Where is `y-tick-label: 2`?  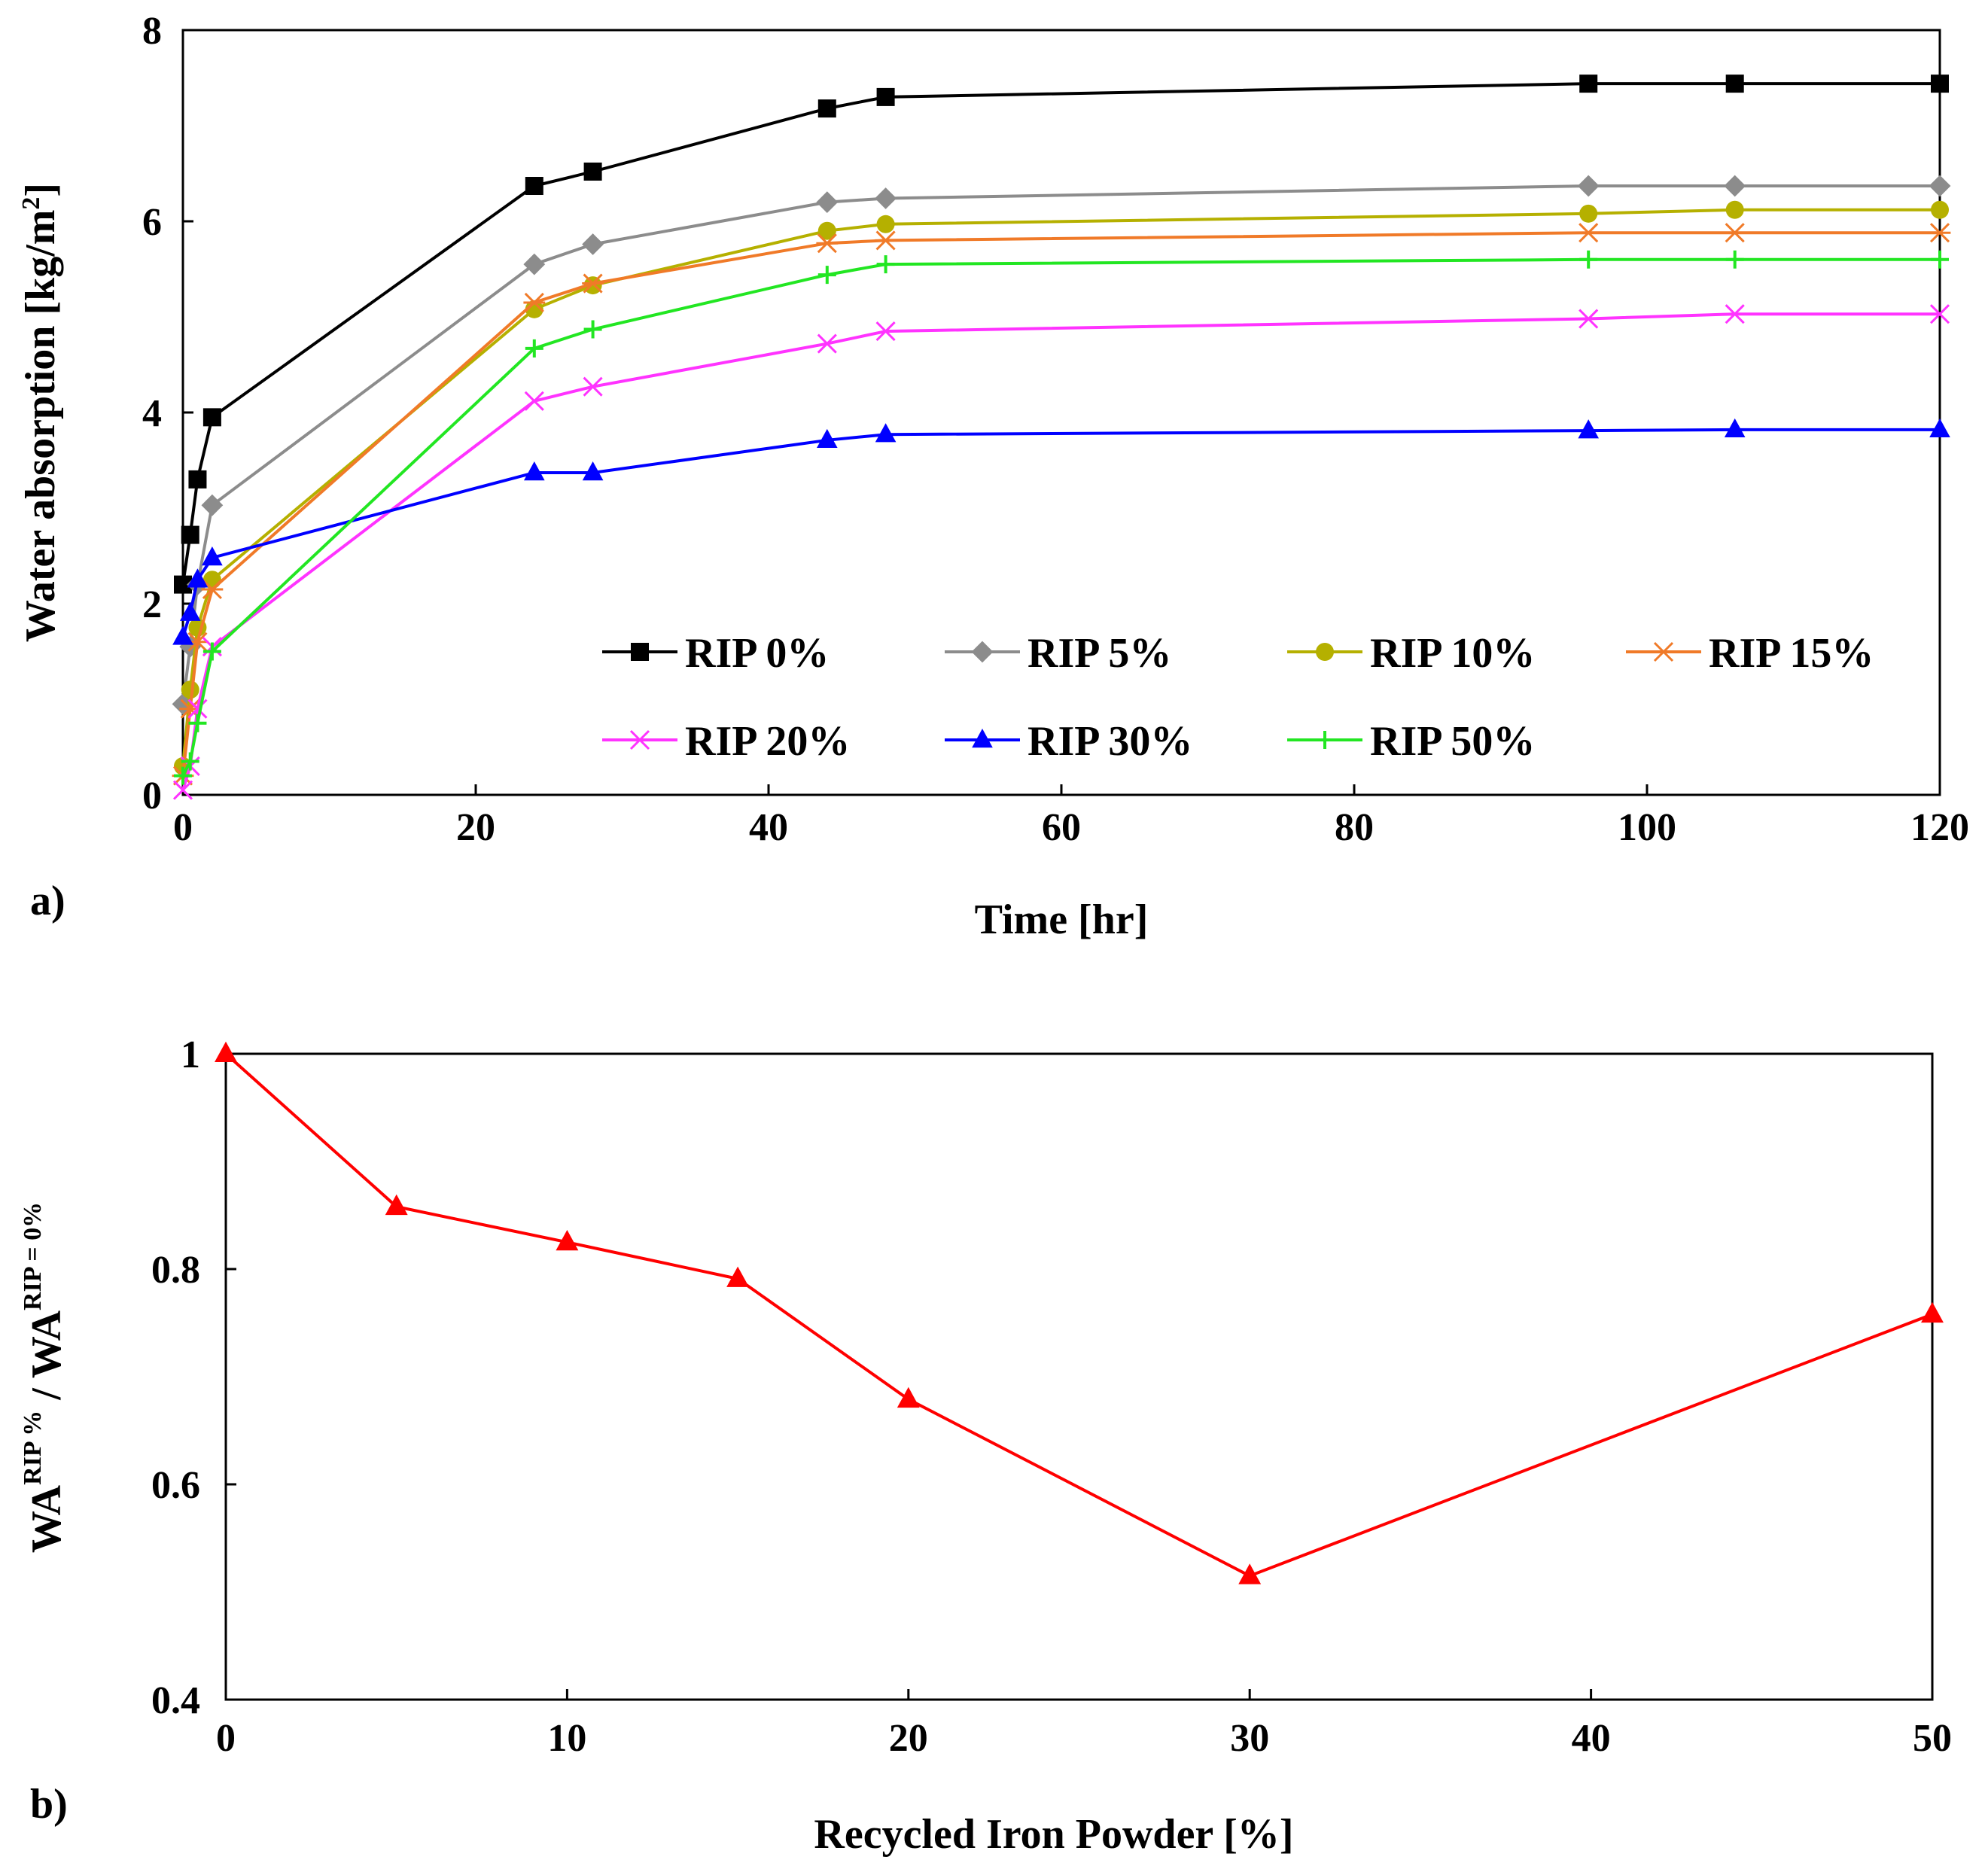 y-tick-label: 2 is located at coordinates (152, 604).